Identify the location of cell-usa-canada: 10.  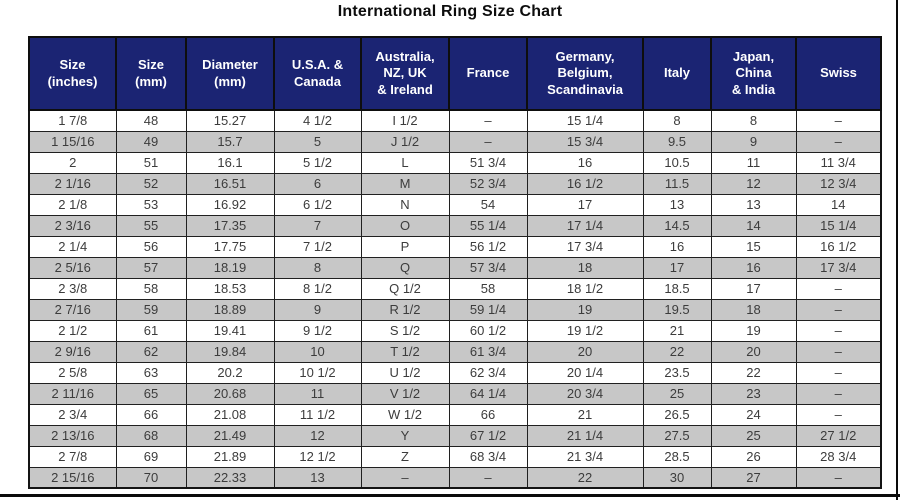
(317, 351).